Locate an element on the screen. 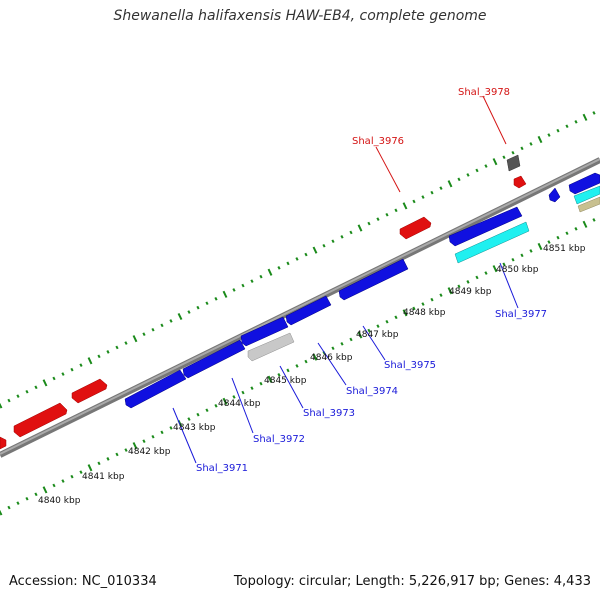 This screenshot has width=600, height=600. gene-label-shal-3972: Shal_3972 is located at coordinates (279, 439).